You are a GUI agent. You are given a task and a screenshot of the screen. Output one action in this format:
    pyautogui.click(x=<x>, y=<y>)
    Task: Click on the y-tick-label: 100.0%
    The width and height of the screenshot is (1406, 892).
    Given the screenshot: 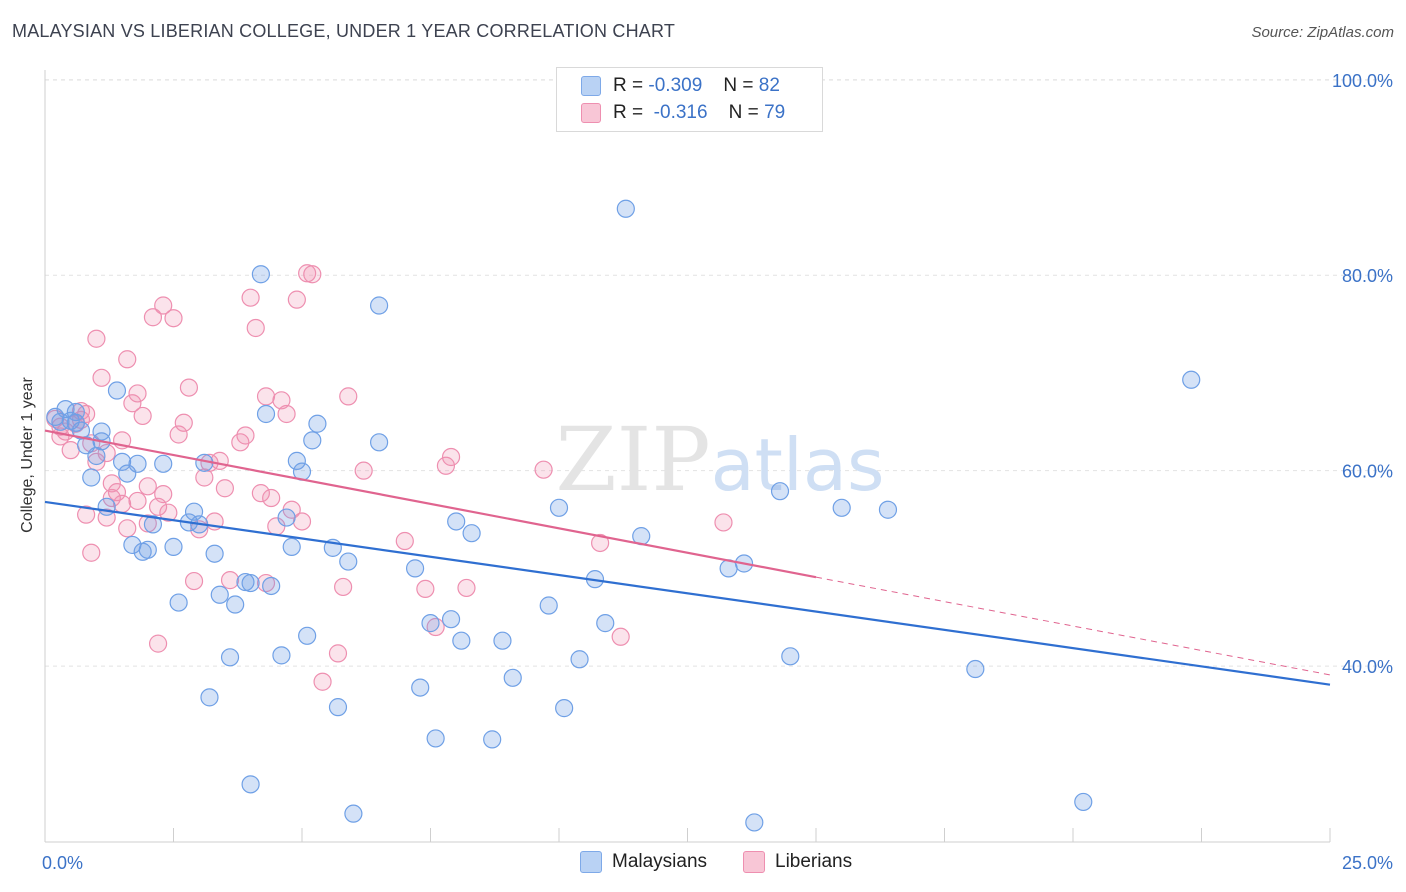 What is the action you would take?
    pyautogui.click(x=1362, y=81)
    